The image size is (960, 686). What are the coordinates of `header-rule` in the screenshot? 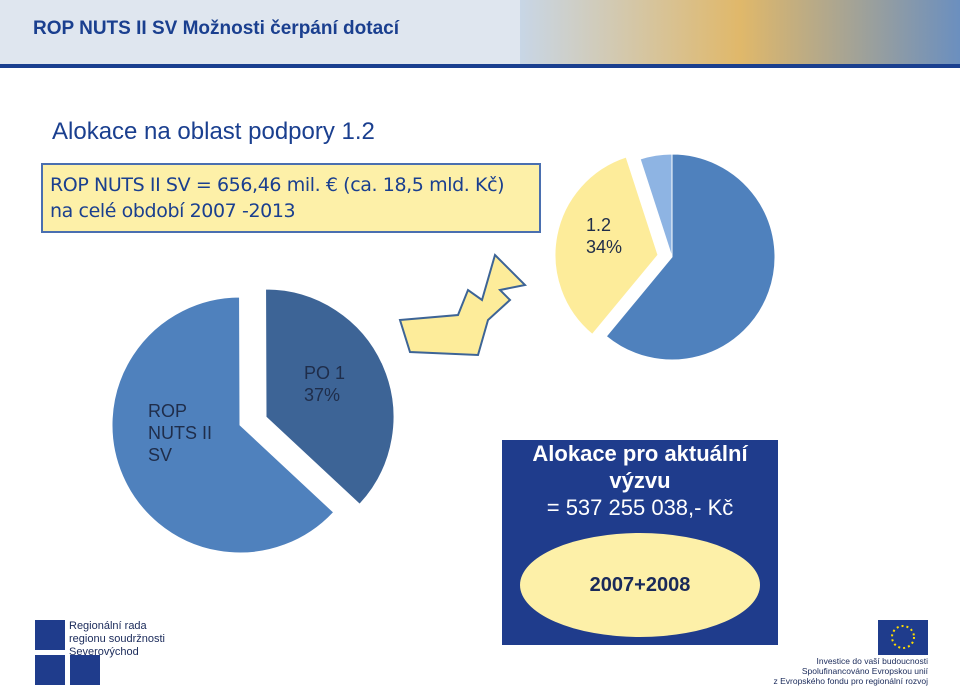 It's located at (480, 66).